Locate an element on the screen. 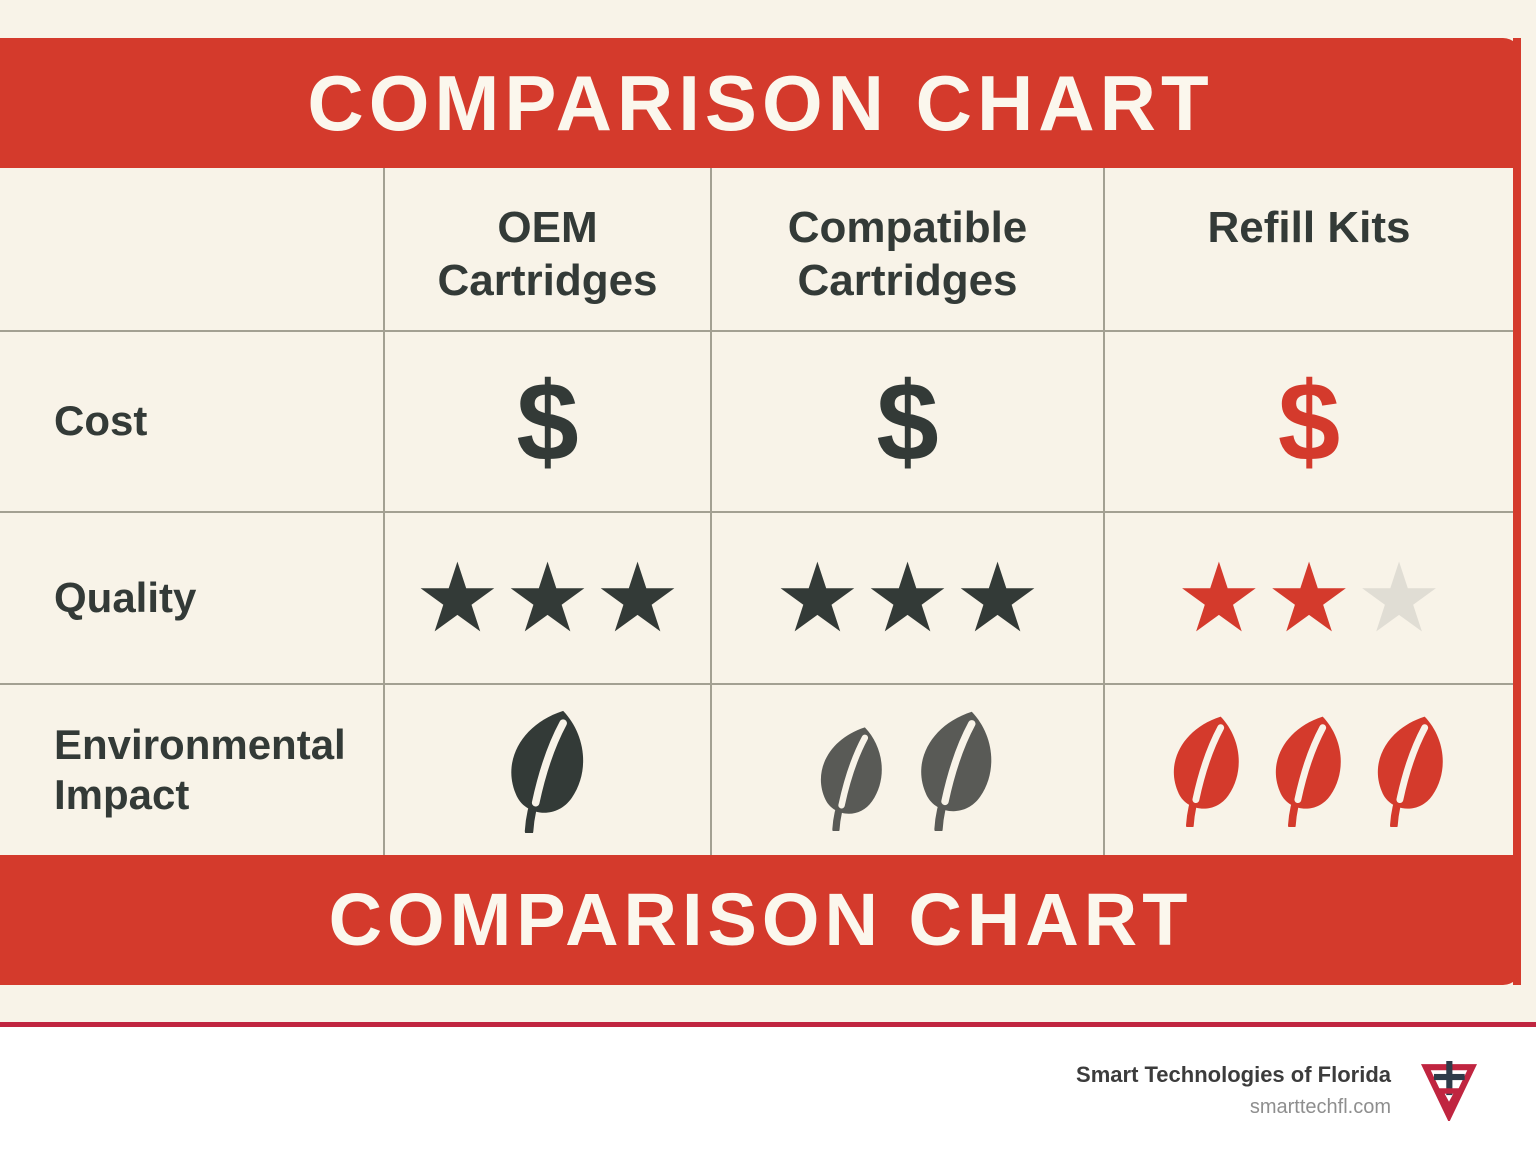 The width and height of the screenshot is (1536, 1154). top-banner: COMPARISON CHART is located at coordinates (760, 103).